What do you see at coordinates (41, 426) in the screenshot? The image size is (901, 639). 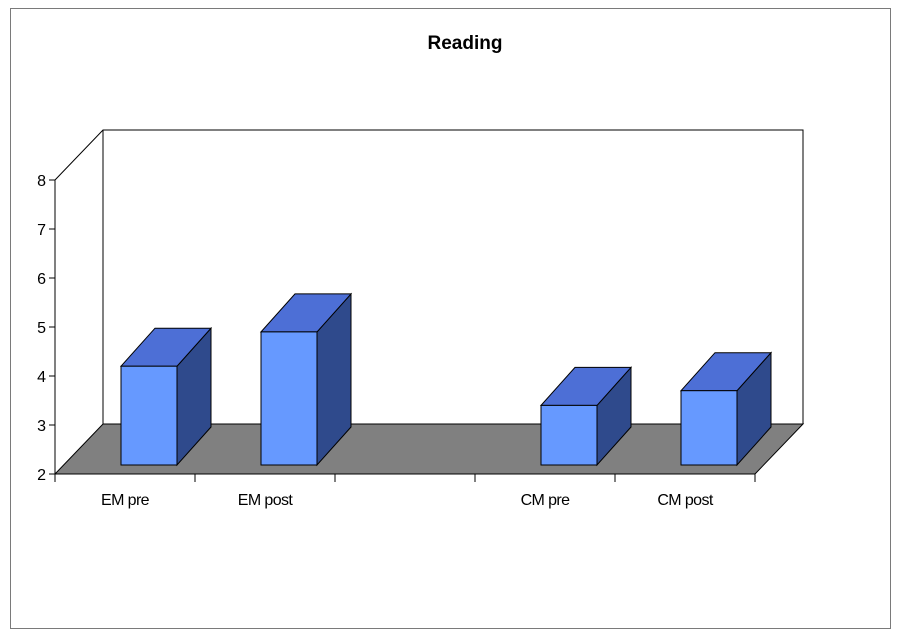 I see `y-tick-label: 3` at bounding box center [41, 426].